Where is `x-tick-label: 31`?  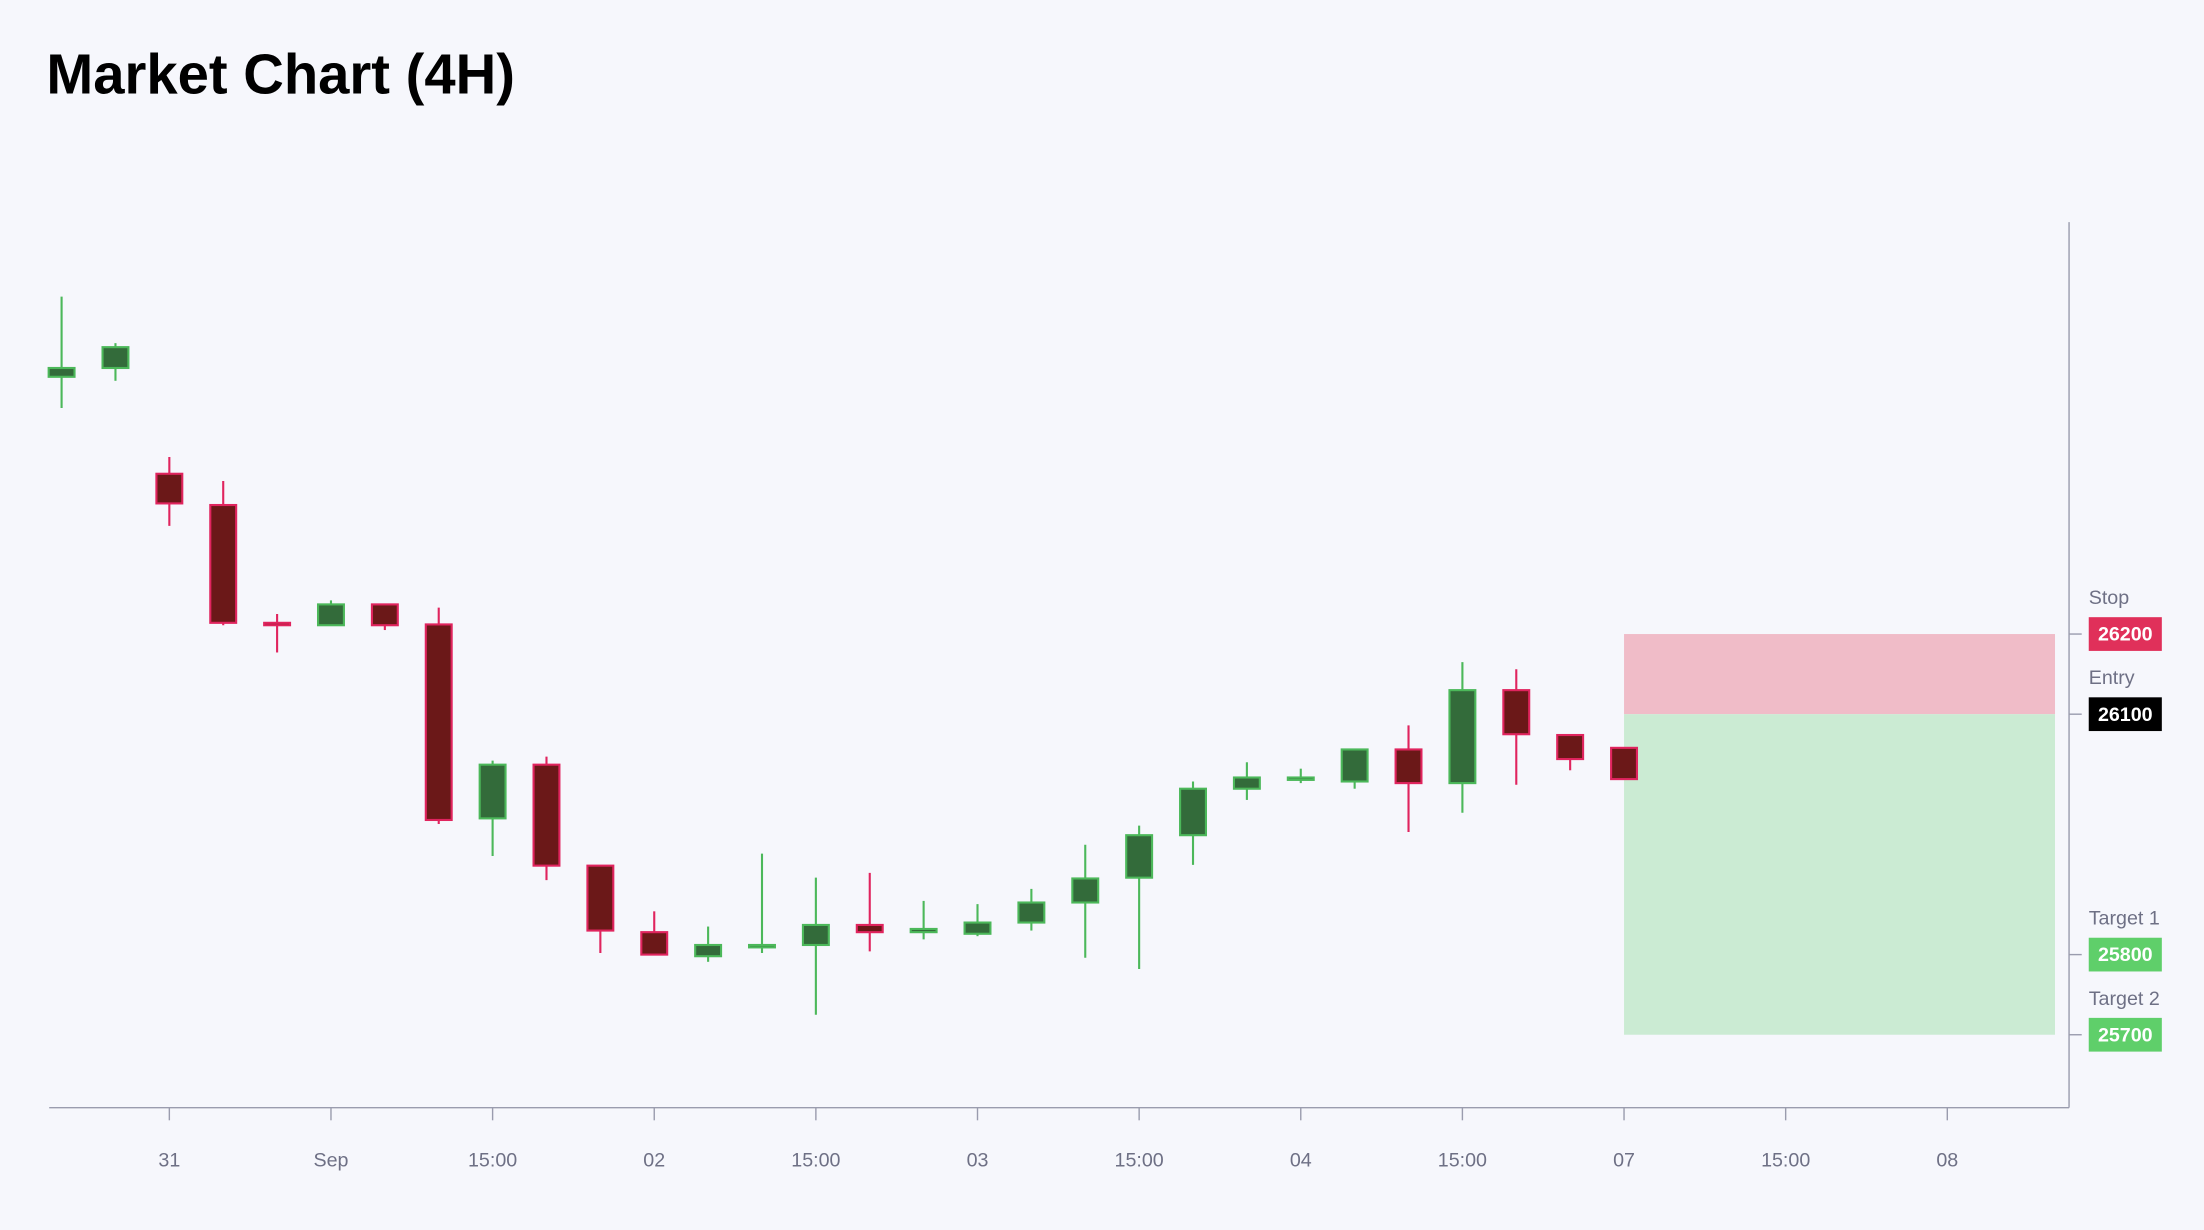
x-tick-label: 31 is located at coordinates (169, 1160).